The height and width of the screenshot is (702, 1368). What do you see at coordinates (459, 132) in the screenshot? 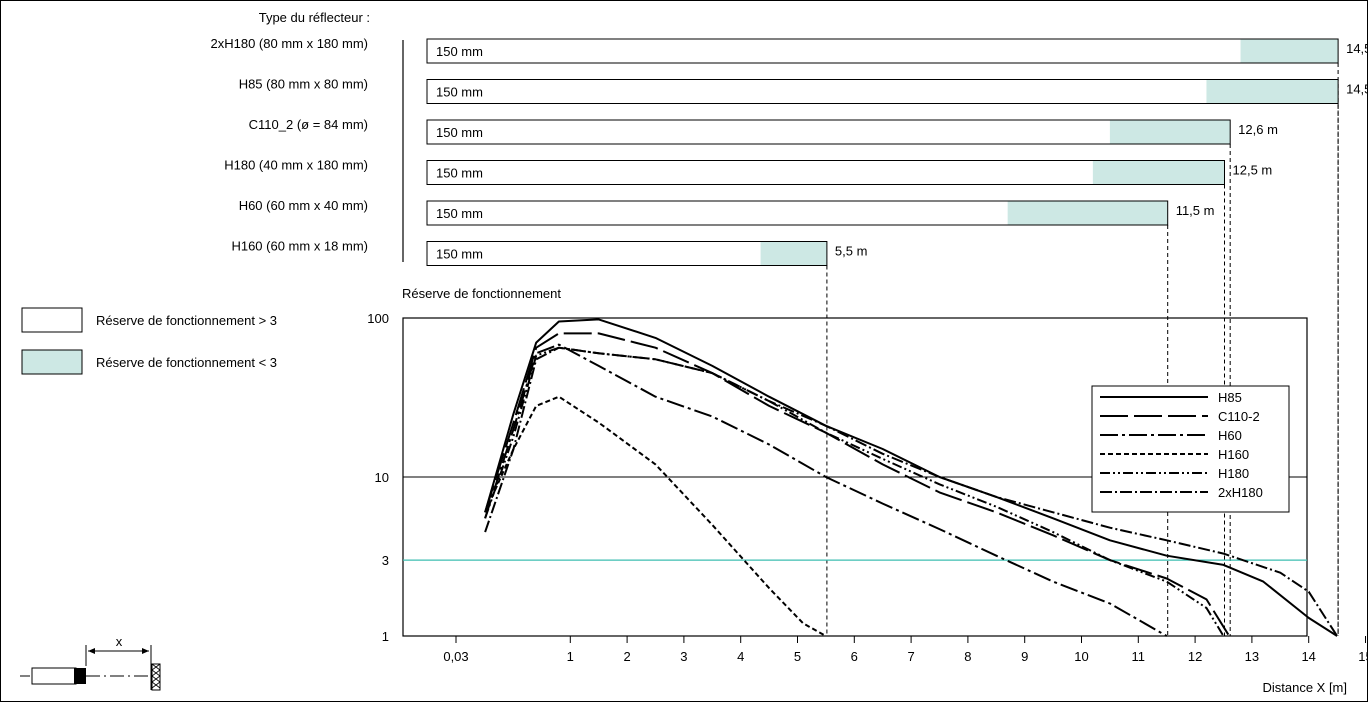
I see `bar-min-label-2: 150 mm` at bounding box center [459, 132].